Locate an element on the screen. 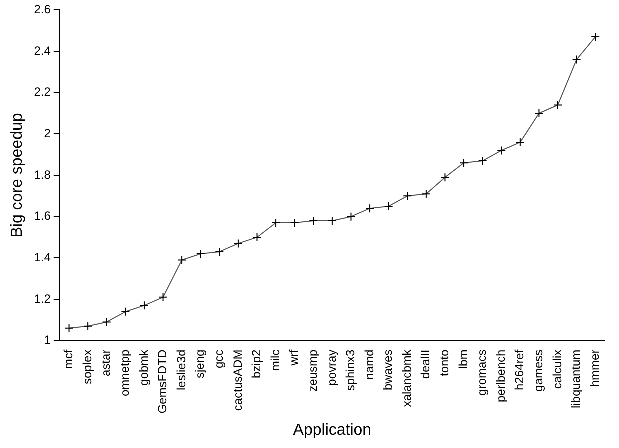 The height and width of the screenshot is (448, 619). x-tick-label: bwaves is located at coordinates (388, 370).